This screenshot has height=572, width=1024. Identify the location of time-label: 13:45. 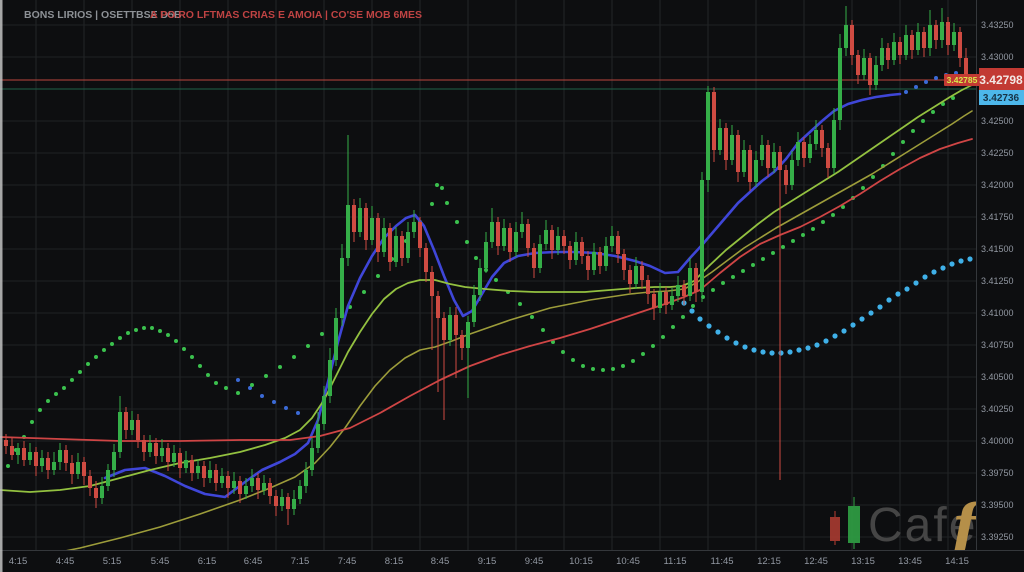
(910, 561).